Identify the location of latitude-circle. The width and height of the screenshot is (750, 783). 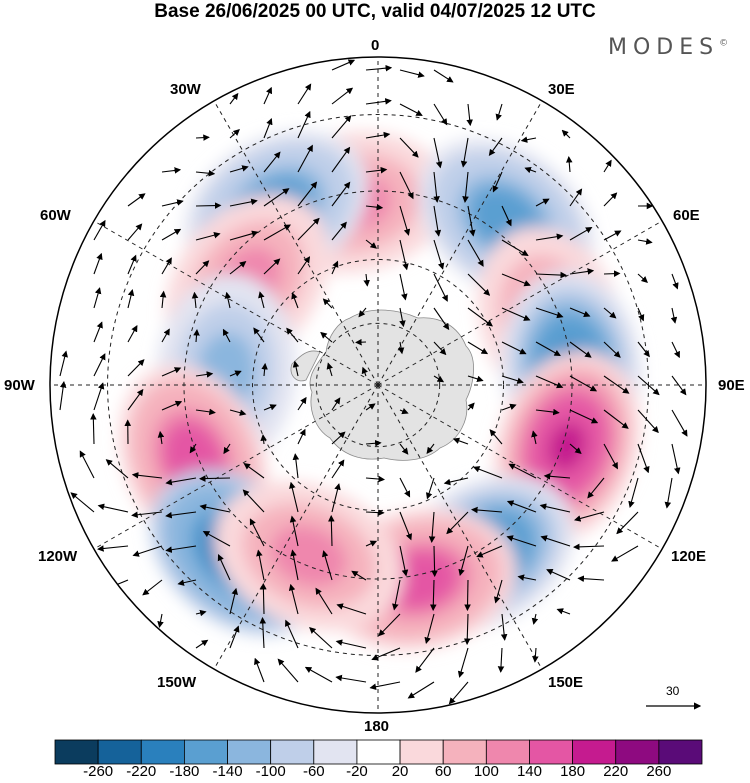
(378, 385).